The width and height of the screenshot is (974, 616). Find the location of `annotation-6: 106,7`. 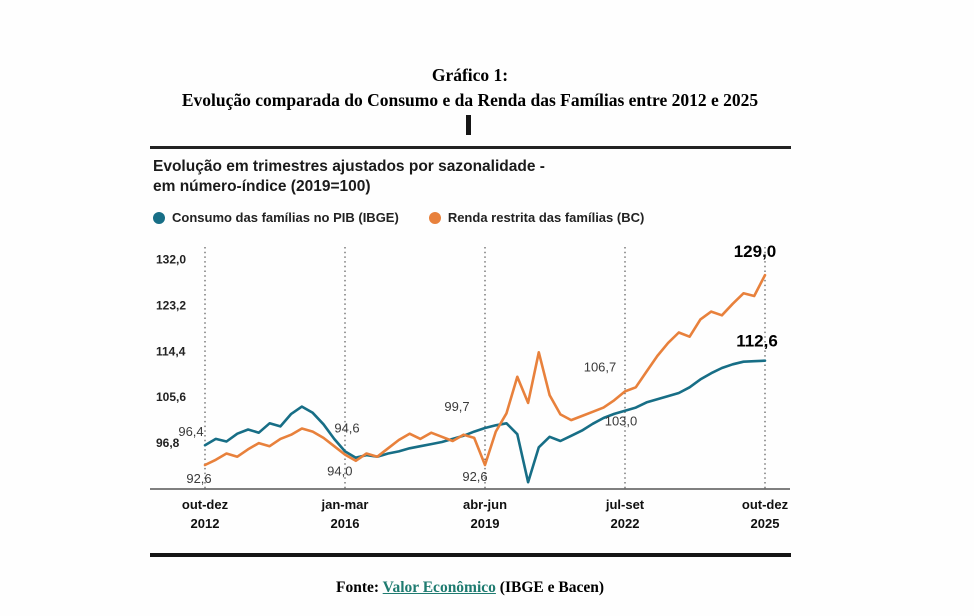

annotation-6: 106,7 is located at coordinates (600, 367).